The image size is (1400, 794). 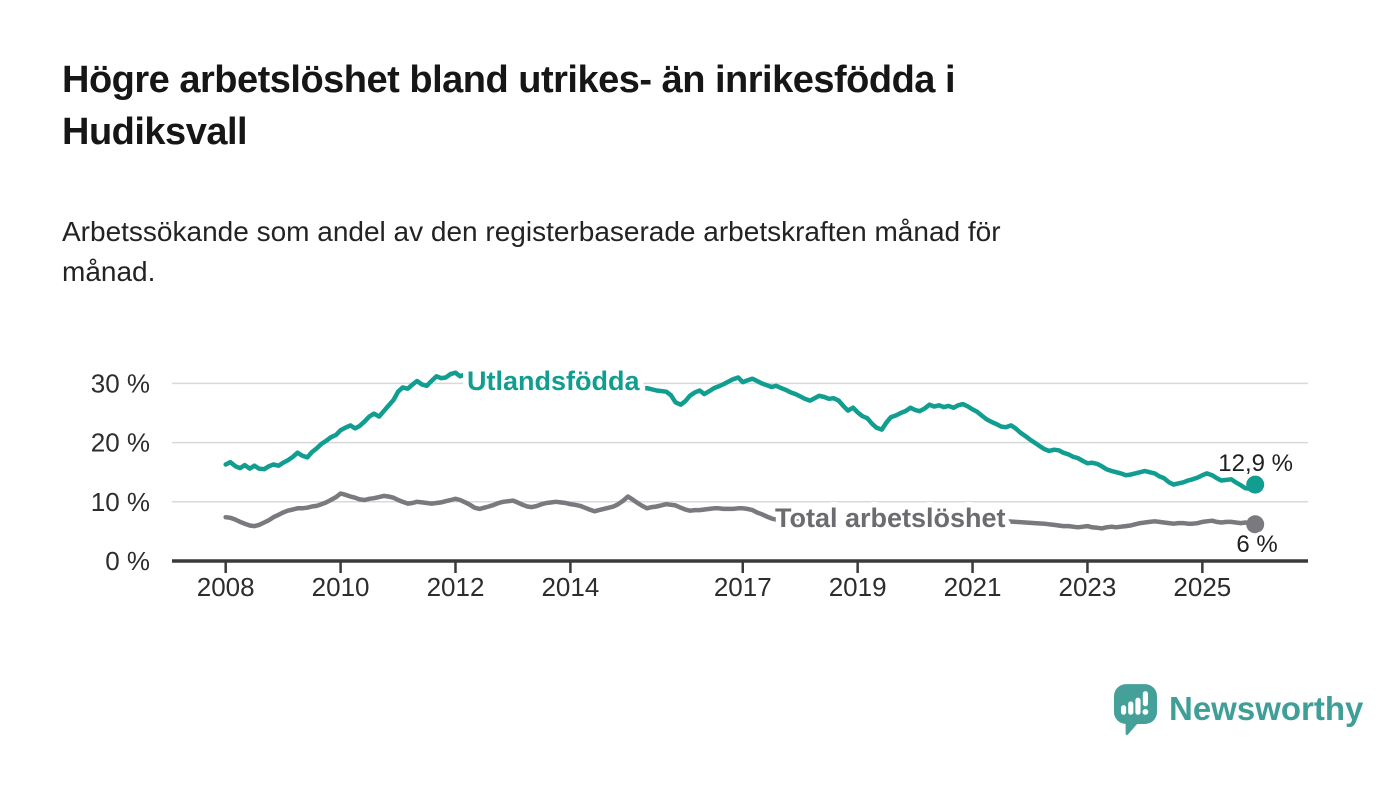 What do you see at coordinates (553, 381) in the screenshot?
I see `series-label-utlandsfodda: Utlandsfödda` at bounding box center [553, 381].